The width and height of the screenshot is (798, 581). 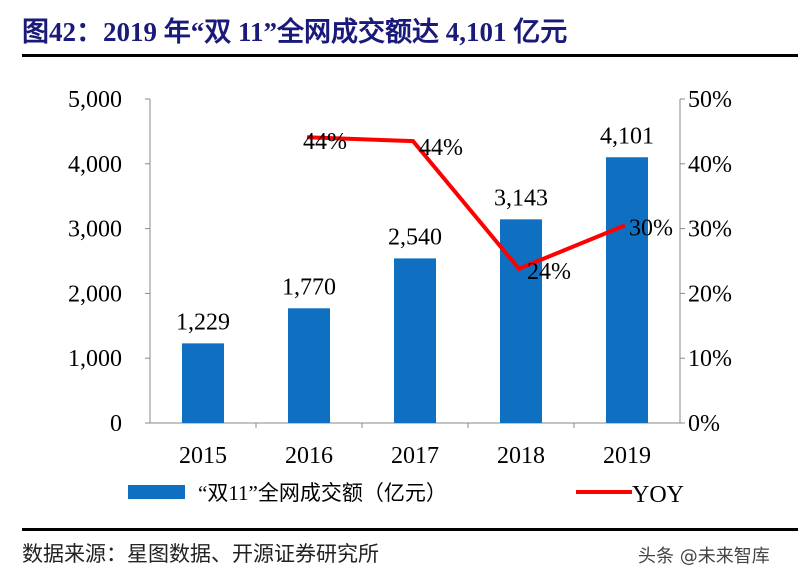 What do you see at coordinates (658, 495) in the screenshot?
I see `legend-label-line: YOY` at bounding box center [658, 495].